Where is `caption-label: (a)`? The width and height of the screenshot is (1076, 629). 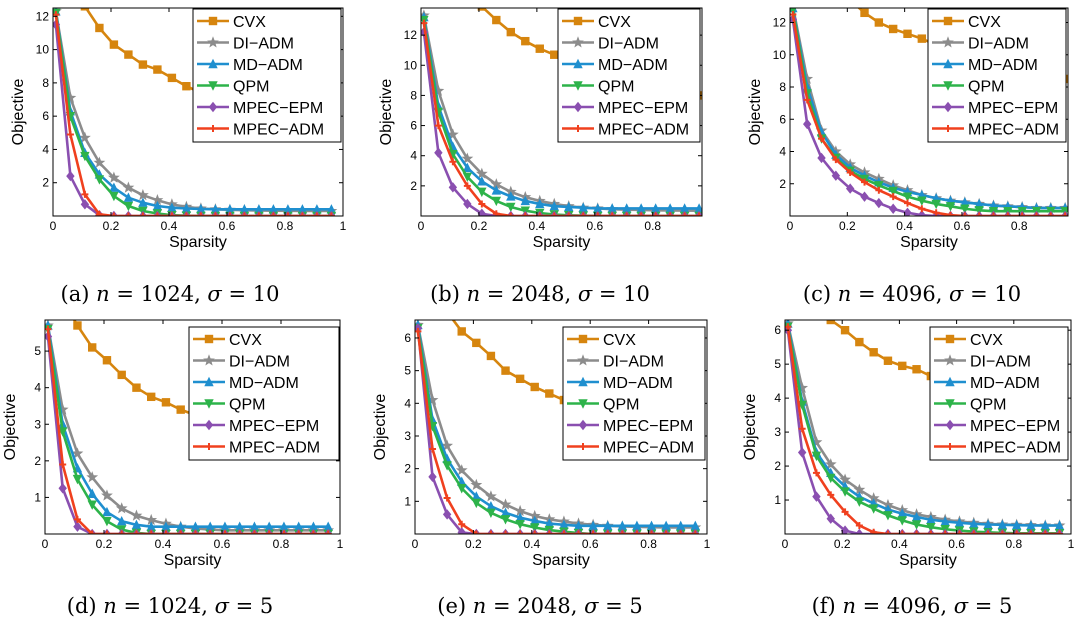 caption-label: (a) is located at coordinates (75, 294).